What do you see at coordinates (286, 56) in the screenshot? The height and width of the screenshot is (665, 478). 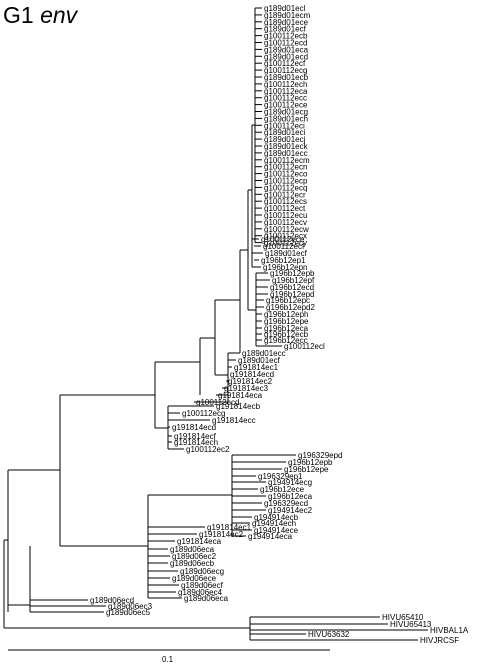 I see `tip-label: g189d01ecd` at bounding box center [286, 56].